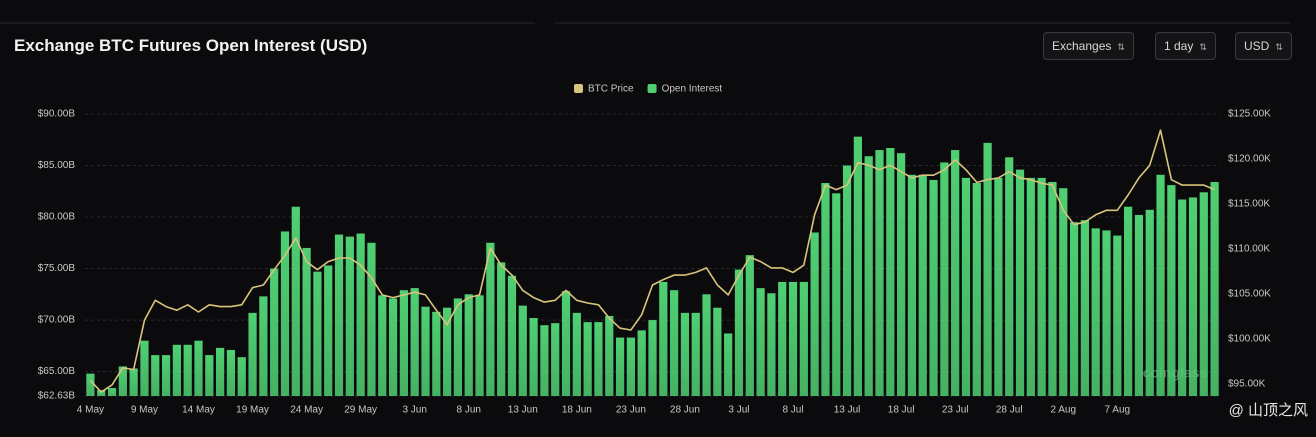 This screenshot has height=437, width=1316. What do you see at coordinates (1263, 46) in the screenshot?
I see `currency-select: USD` at bounding box center [1263, 46].